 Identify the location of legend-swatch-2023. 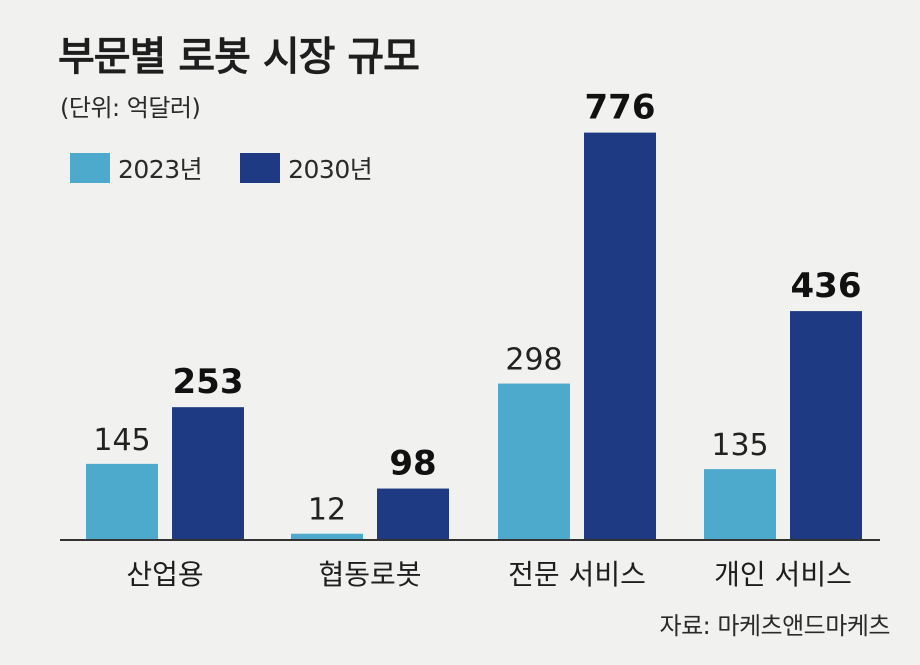
(90, 168).